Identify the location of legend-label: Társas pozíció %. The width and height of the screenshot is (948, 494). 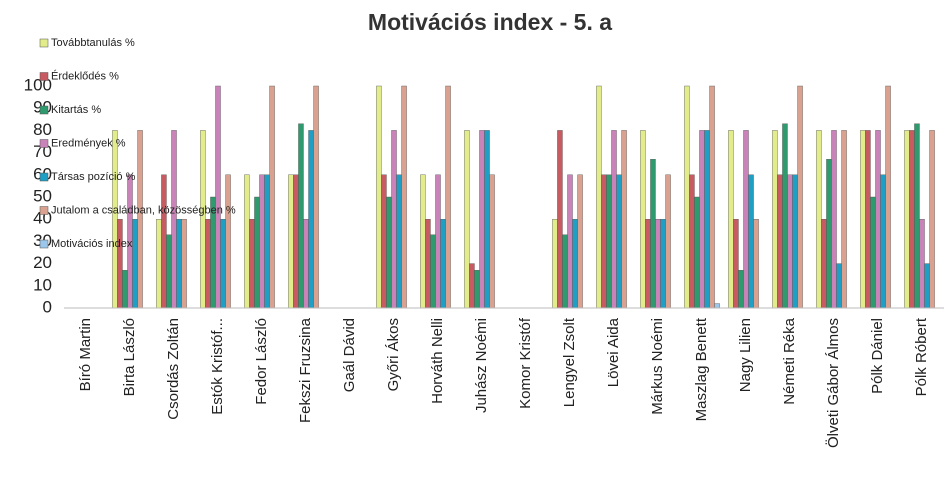
(93, 177).